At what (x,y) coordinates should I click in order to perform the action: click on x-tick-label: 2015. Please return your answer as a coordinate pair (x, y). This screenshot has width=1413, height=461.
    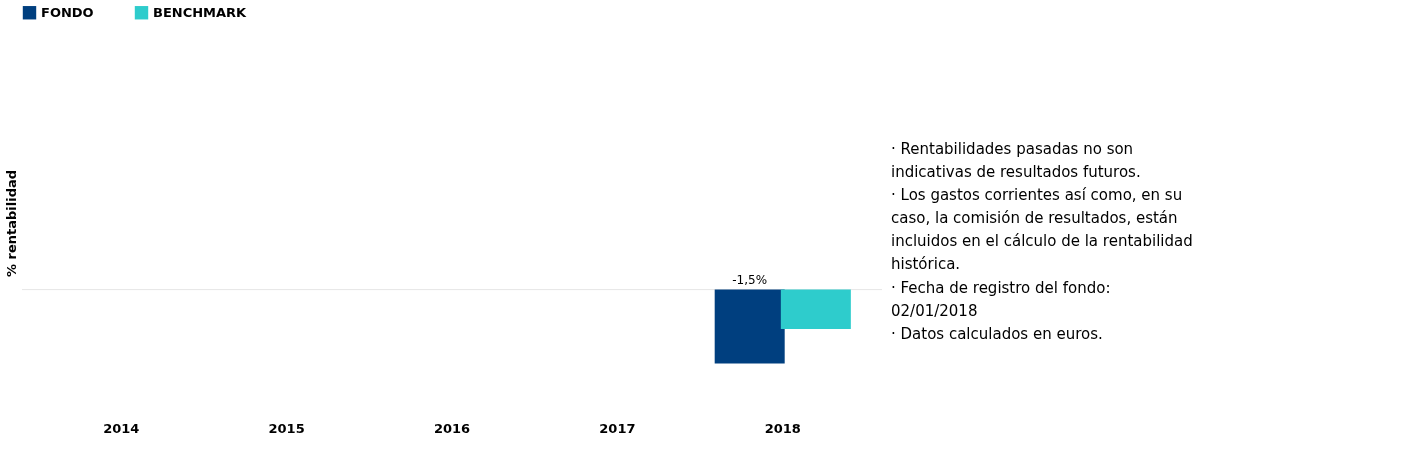
    Looking at the image, I should click on (286, 428).